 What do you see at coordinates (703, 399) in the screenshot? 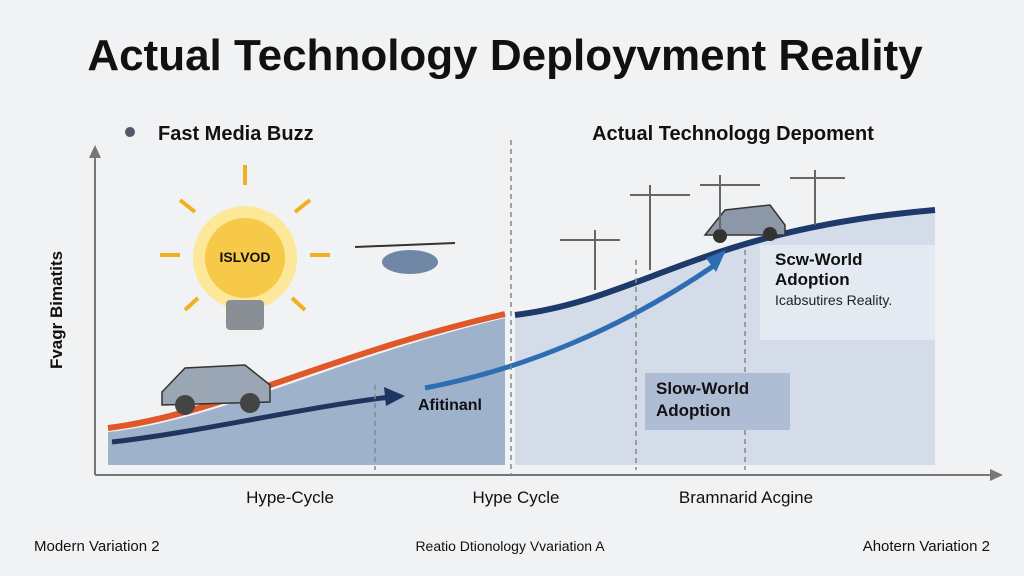
I see `box-title: Slow-World Adoption` at bounding box center [703, 399].